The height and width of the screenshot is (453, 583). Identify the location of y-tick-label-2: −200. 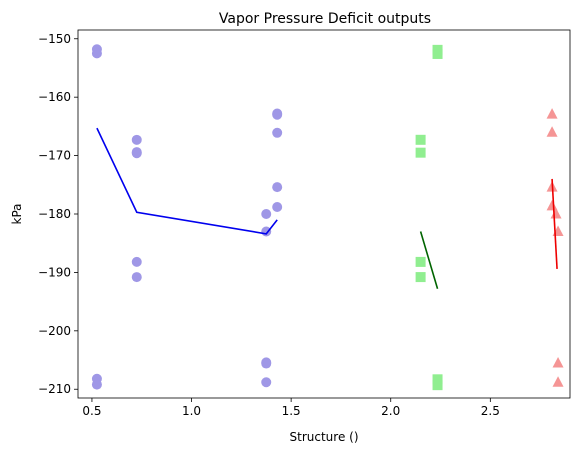
(54, 331).